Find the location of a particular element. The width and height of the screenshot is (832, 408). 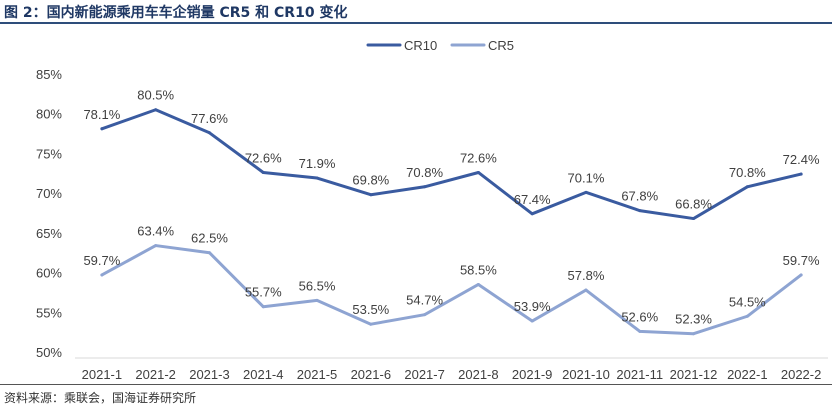

x-tick-label: 2021-11 is located at coordinates (639, 374).